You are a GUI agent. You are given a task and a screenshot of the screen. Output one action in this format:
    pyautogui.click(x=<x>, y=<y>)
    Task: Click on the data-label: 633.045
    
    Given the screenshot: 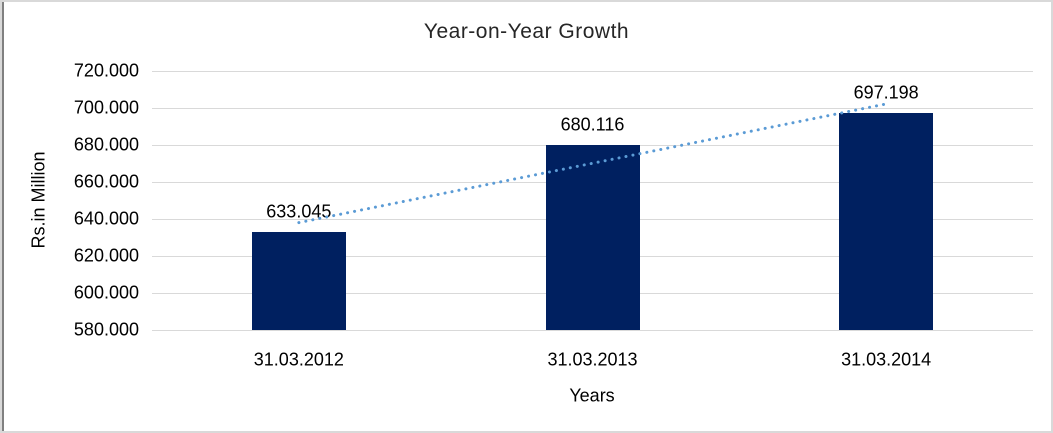 What is the action you would take?
    pyautogui.click(x=299, y=211)
    